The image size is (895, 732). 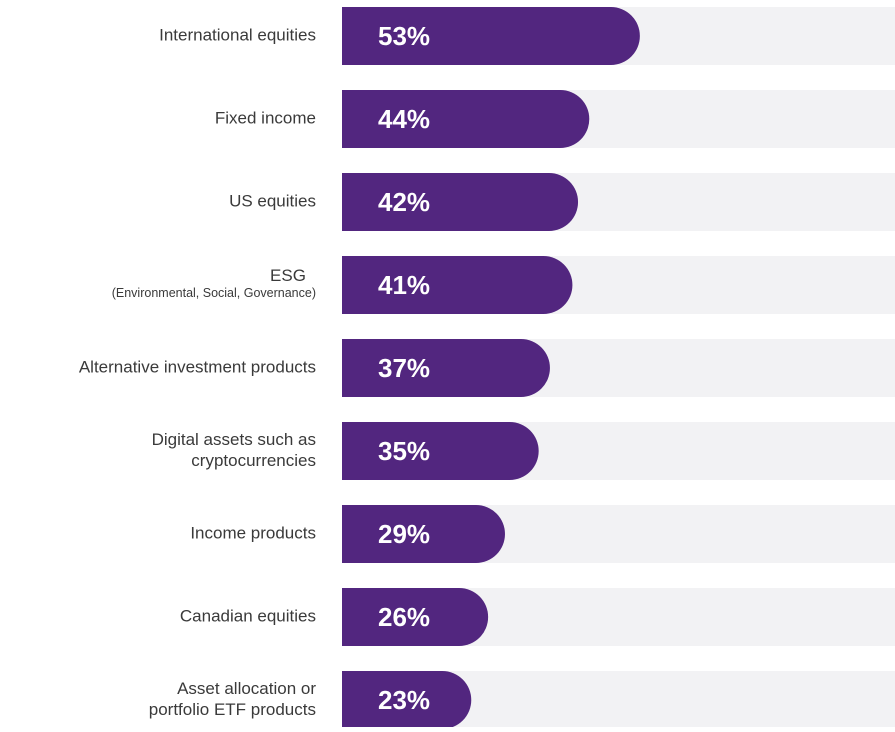 What do you see at coordinates (288, 275) in the screenshot?
I see `category-label: ESG` at bounding box center [288, 275].